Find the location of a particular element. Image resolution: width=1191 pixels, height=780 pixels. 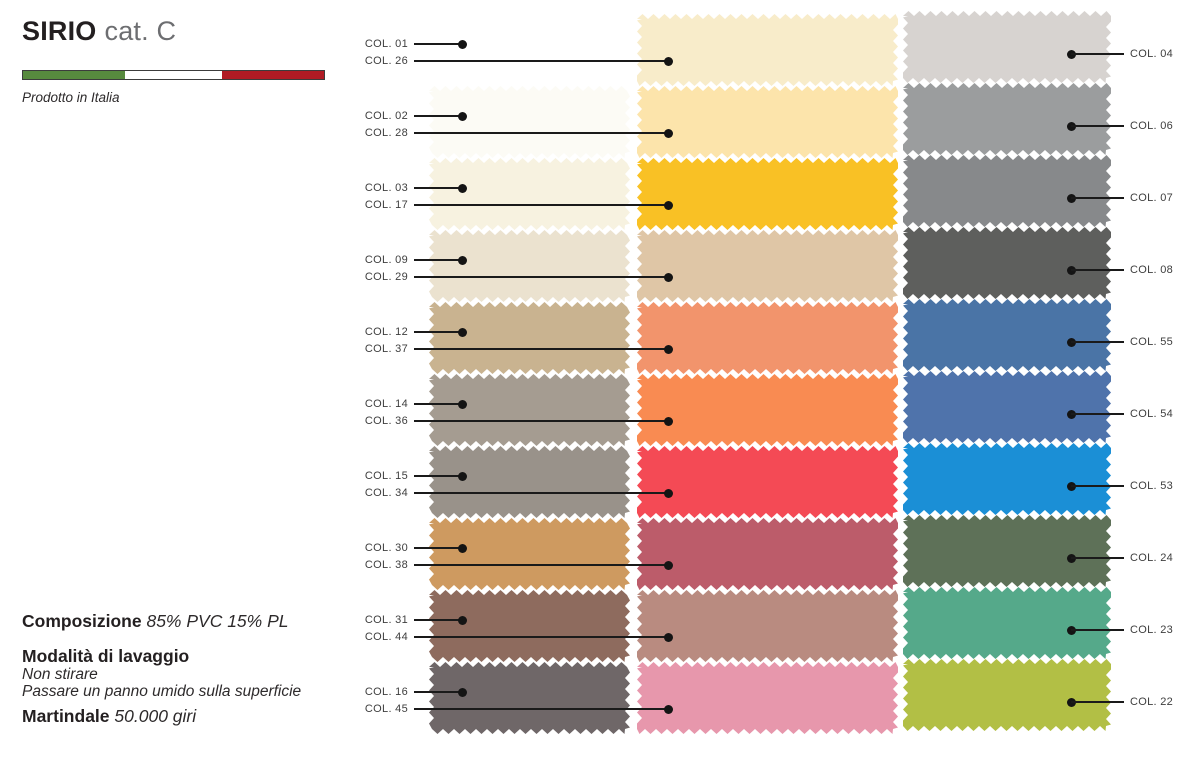

swatch-label-col-31: COL. 31 is located at coordinates (386, 620).